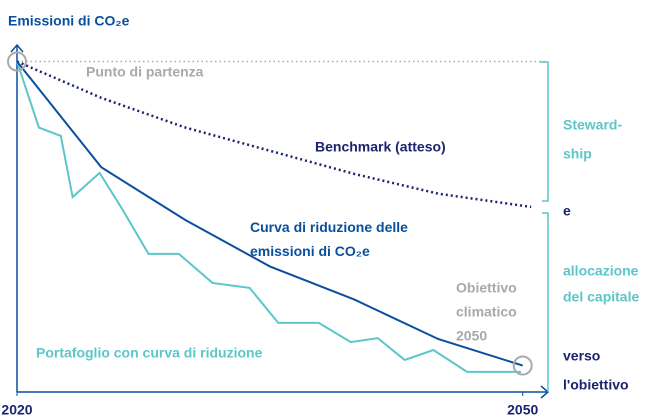 The height and width of the screenshot is (419, 667). Describe the element at coordinates (577, 154) in the screenshot. I see `side-note: ship` at that location.